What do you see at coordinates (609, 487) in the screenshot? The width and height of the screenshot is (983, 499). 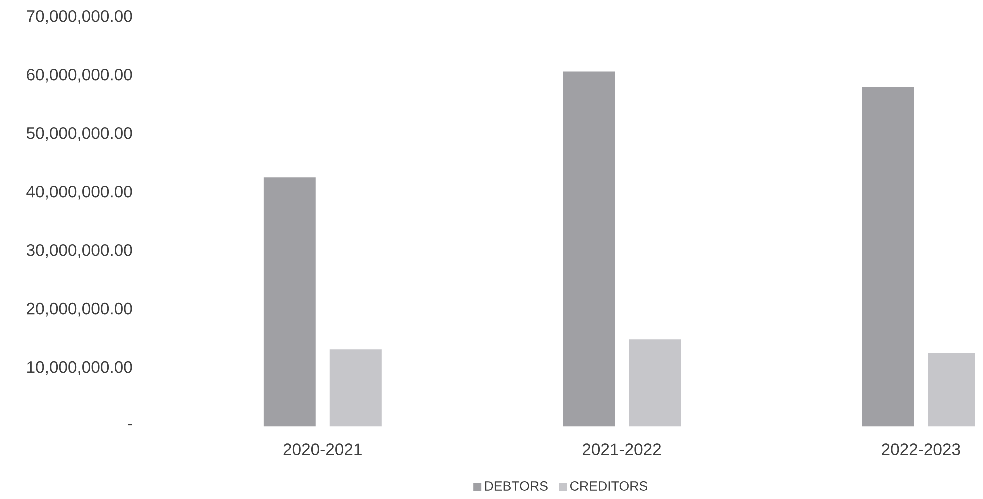 I see `legend-label: CREDITORS` at bounding box center [609, 487].